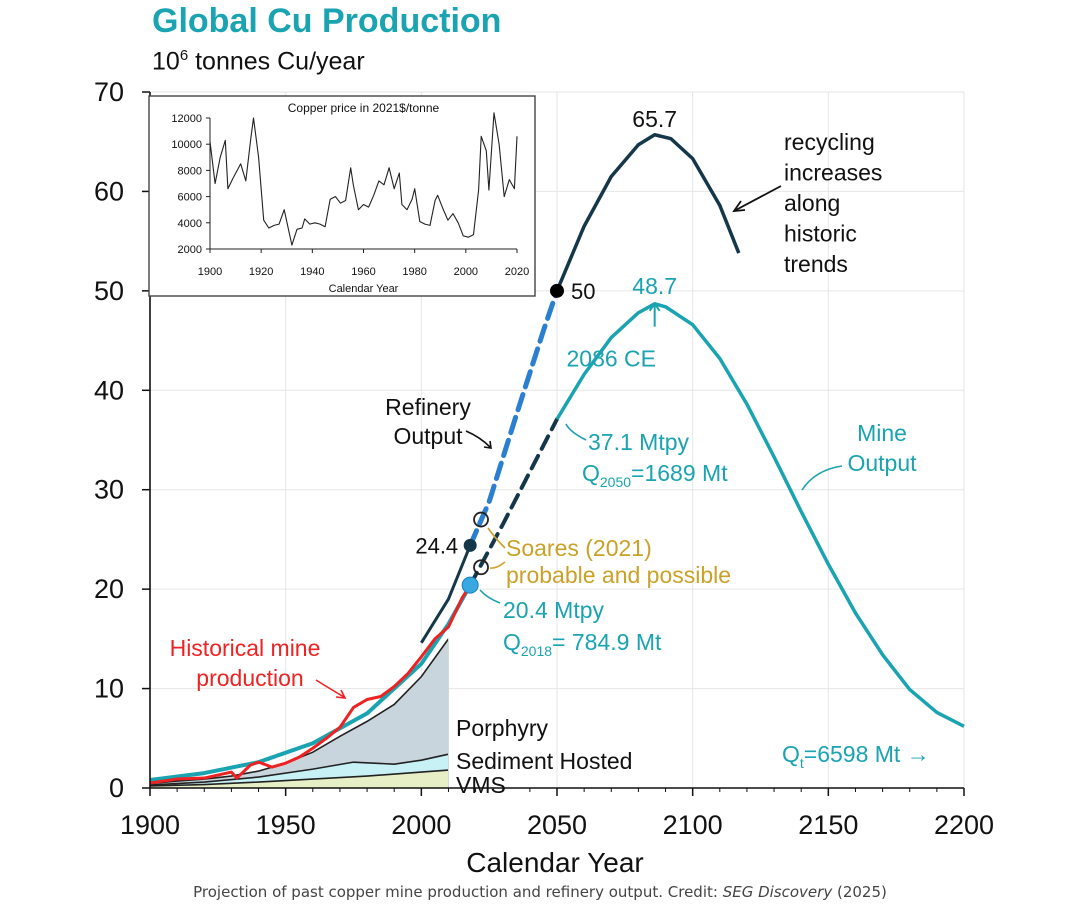 This screenshot has height=922, width=1080. Describe the element at coordinates (363, 272) in the screenshot. I see `inset-x-tick-label: 1960` at that location.